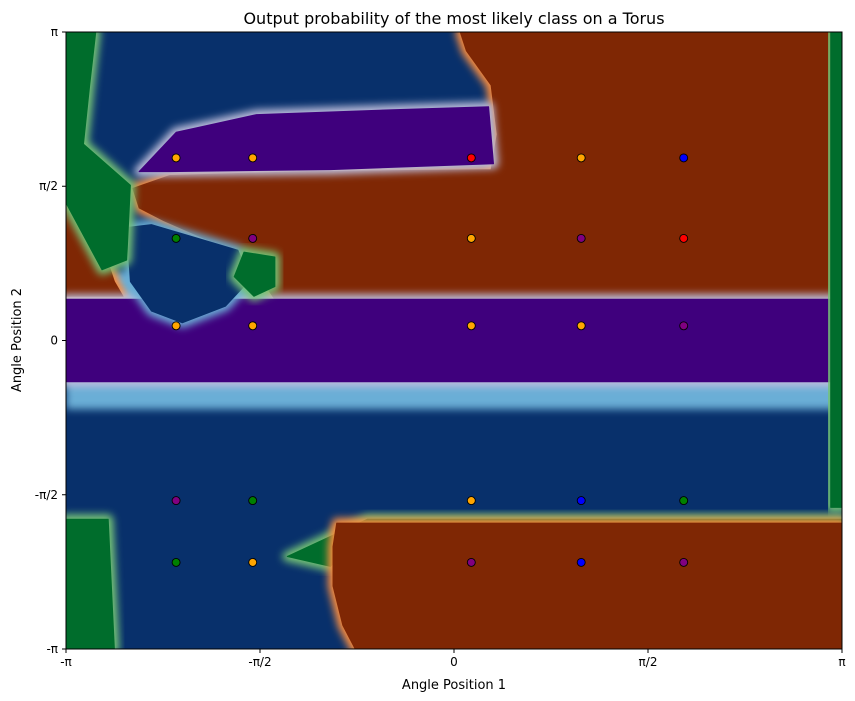  I want to click on y-tick-label-1: -π/2, so click(46, 495).